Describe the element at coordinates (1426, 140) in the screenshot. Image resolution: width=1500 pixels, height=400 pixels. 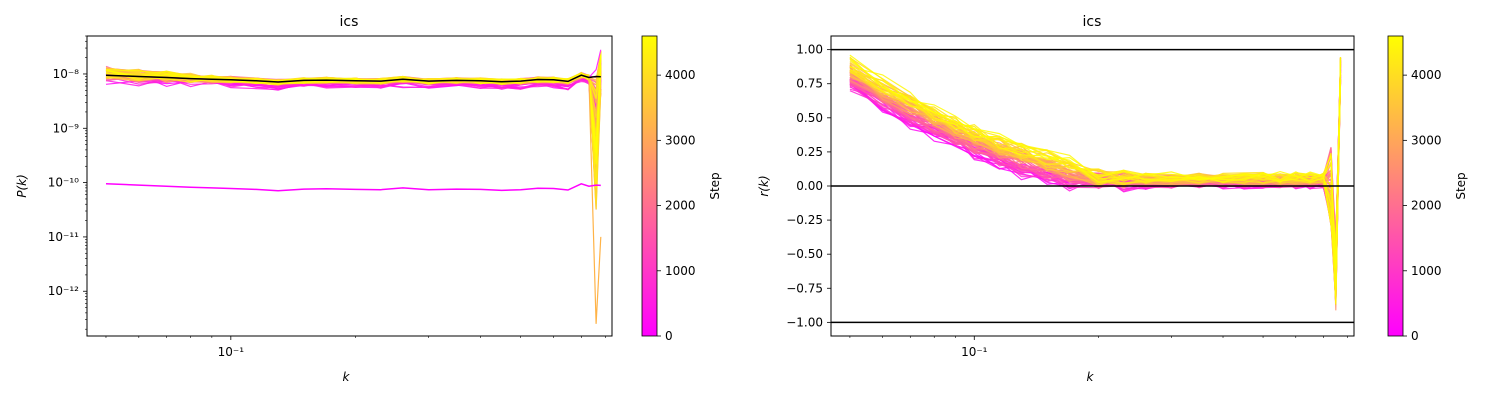
I see `rk-colorbar-tick-label: 3000` at that location.